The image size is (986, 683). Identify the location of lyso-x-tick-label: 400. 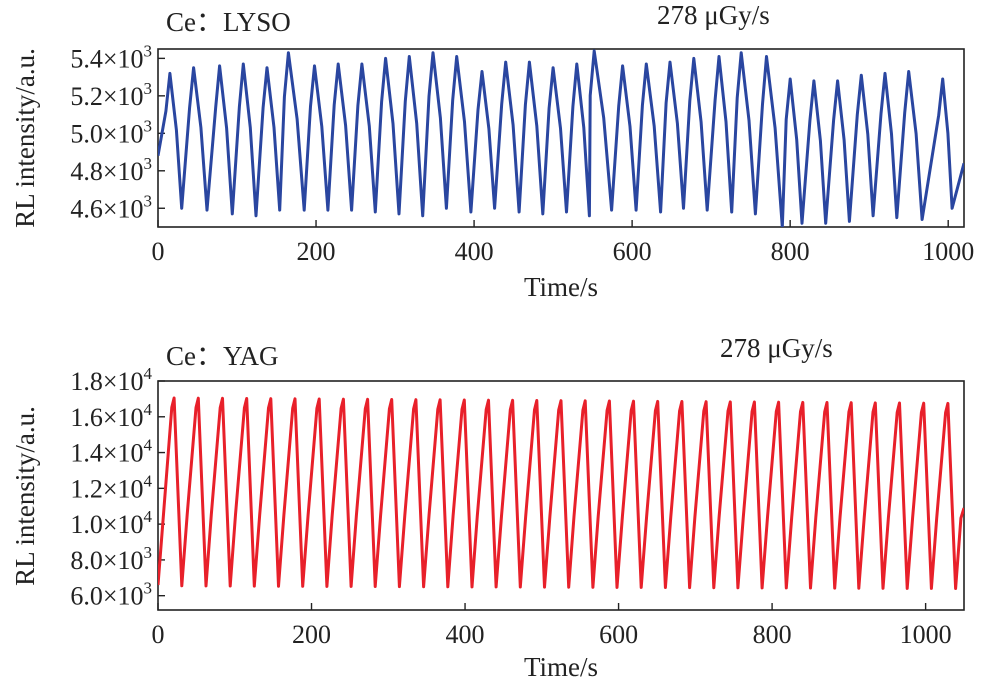
(474, 251).